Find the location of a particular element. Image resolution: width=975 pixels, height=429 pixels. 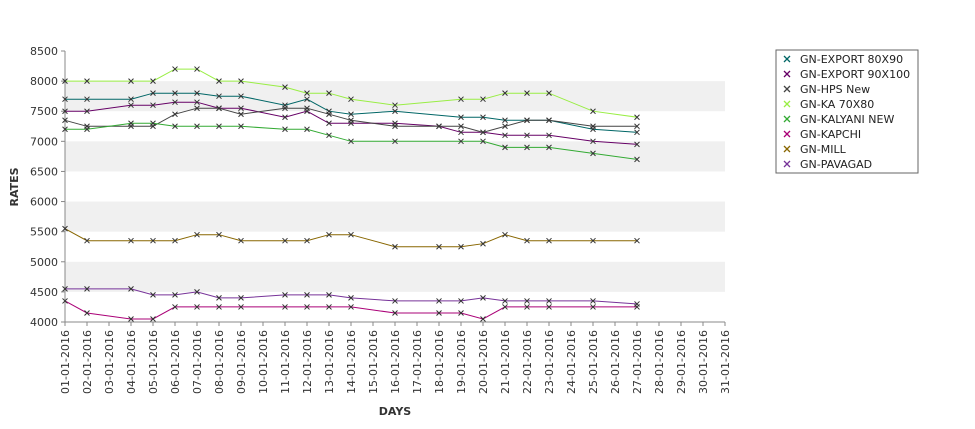

y-tick-label: 6500 is located at coordinates (44, 171).